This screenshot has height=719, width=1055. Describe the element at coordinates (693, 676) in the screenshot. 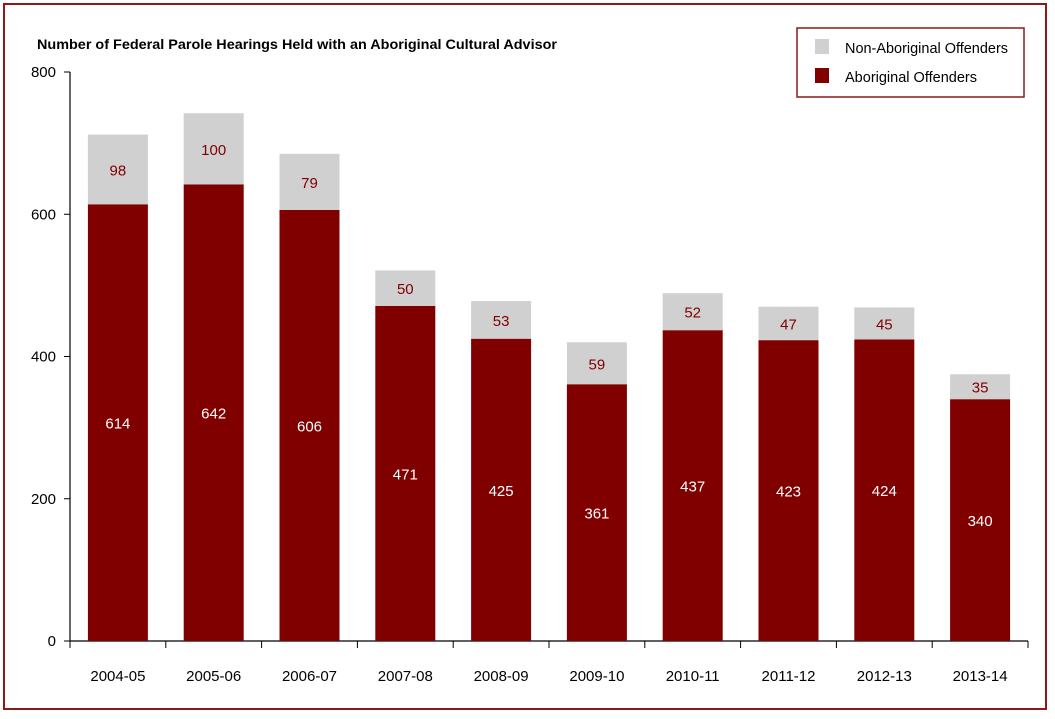

I see `x-tick-label: 2010-11` at that location.